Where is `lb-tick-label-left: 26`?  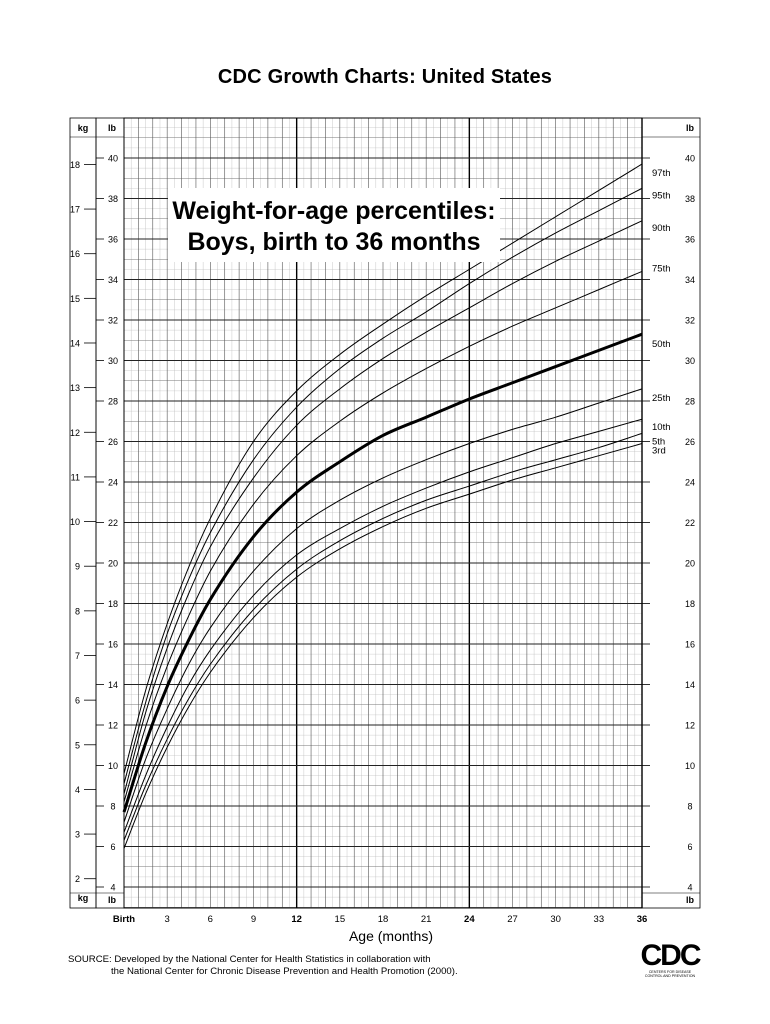
lb-tick-label-left: 26 is located at coordinates (113, 442).